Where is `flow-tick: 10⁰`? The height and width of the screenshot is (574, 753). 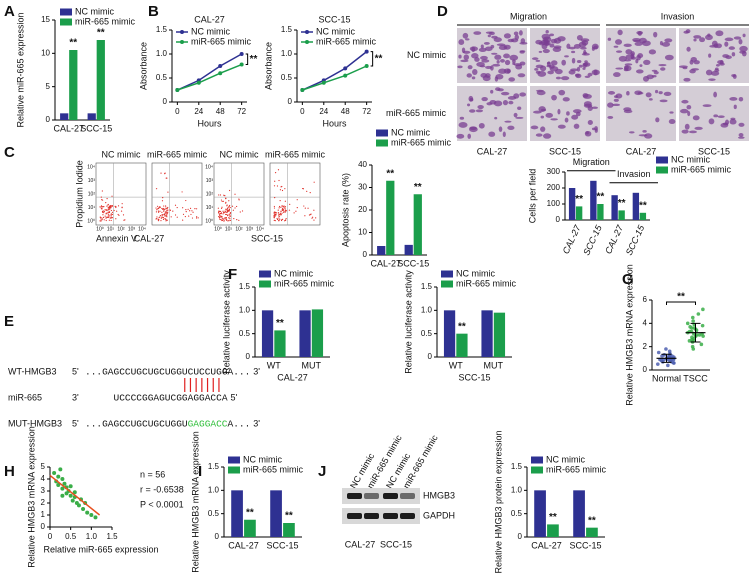
flow-tick: 10⁰ is located at coordinates (209, 221).